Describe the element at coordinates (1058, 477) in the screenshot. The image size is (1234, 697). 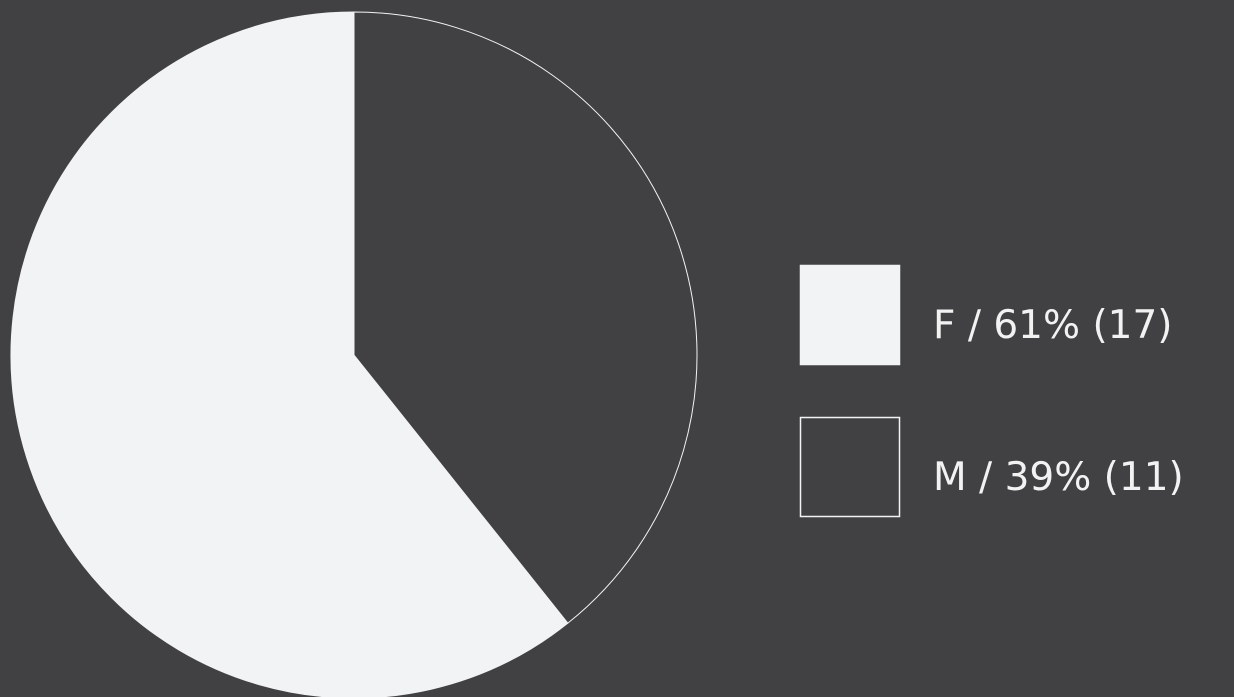
I see `legend-label: M / 39% (11)` at that location.